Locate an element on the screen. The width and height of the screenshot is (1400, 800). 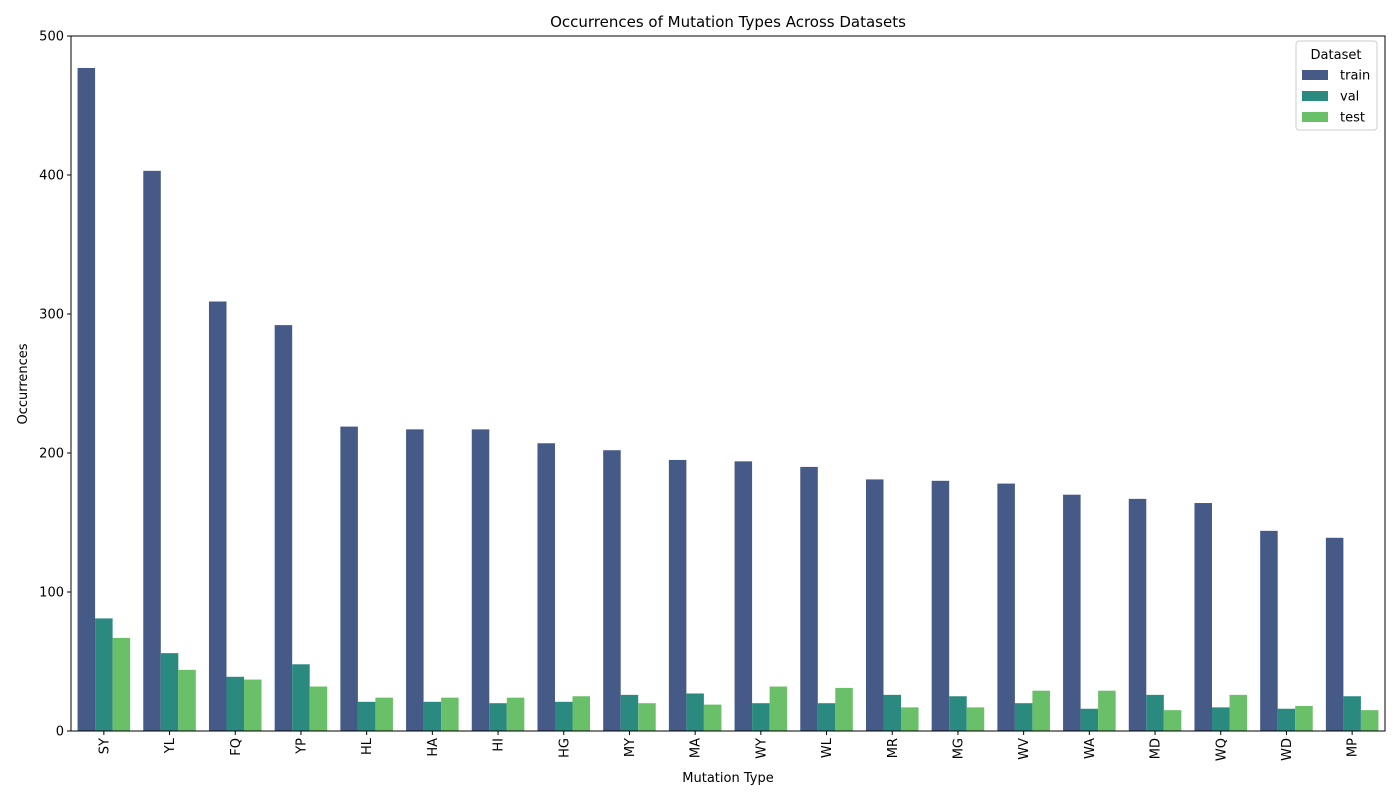
bar-test-MR is located at coordinates (910, 719).